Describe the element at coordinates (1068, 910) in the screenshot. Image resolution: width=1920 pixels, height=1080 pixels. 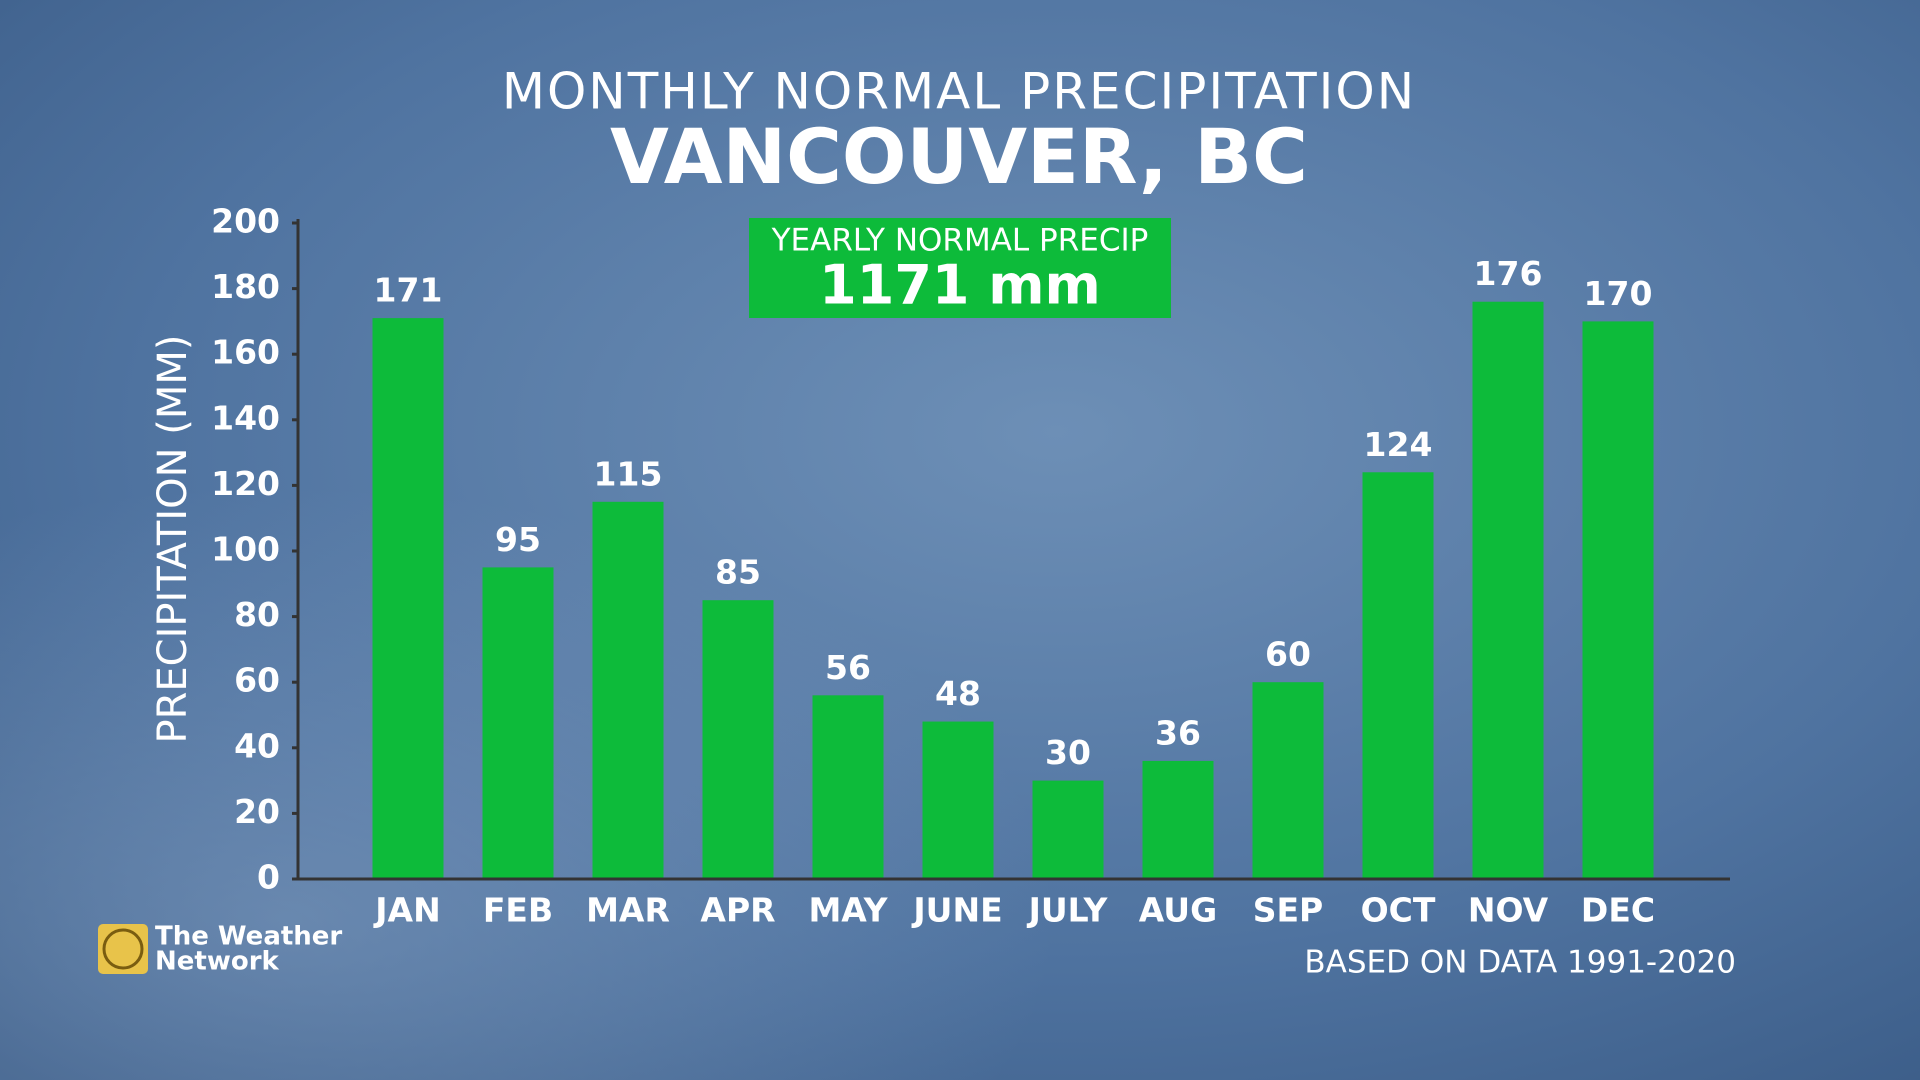
I see `x-tick-label: JULY` at that location.